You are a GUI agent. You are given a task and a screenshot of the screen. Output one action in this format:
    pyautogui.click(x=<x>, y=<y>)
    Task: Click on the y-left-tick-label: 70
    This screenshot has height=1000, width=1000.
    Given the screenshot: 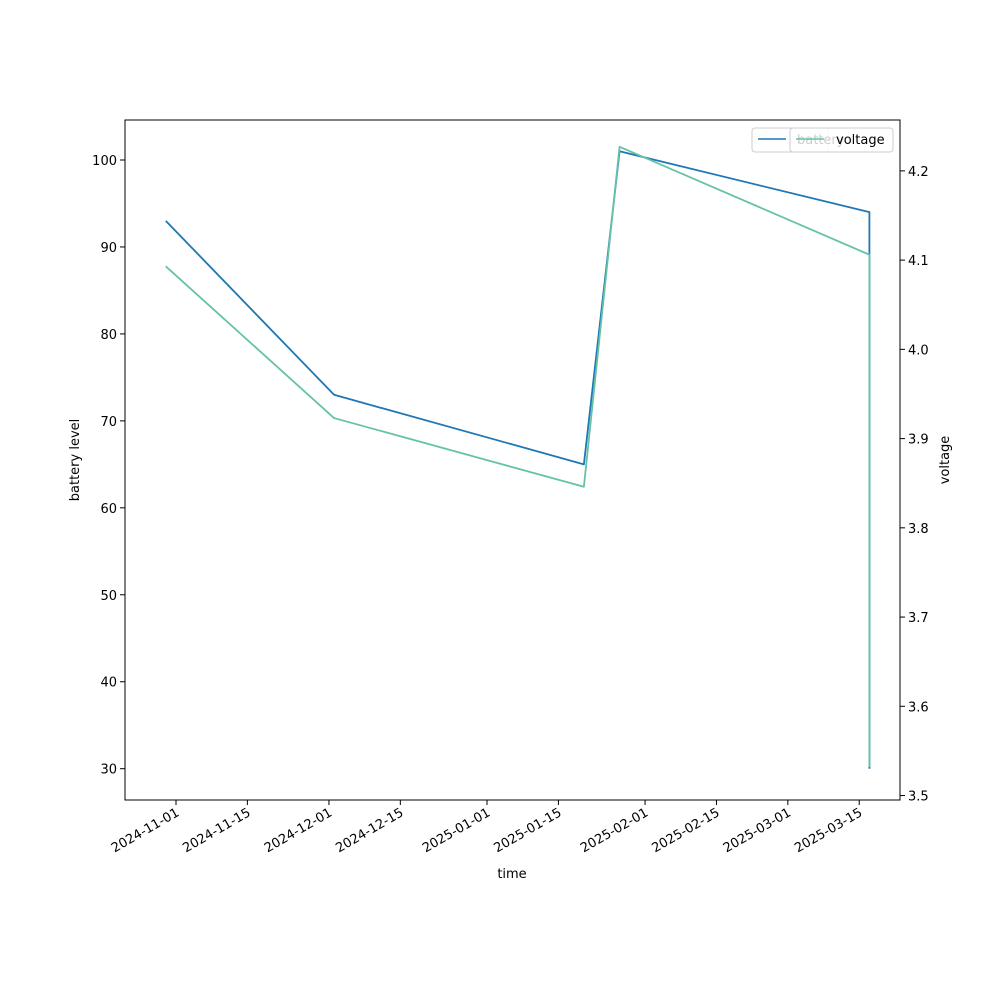 What is the action you would take?
    pyautogui.click(x=108, y=422)
    